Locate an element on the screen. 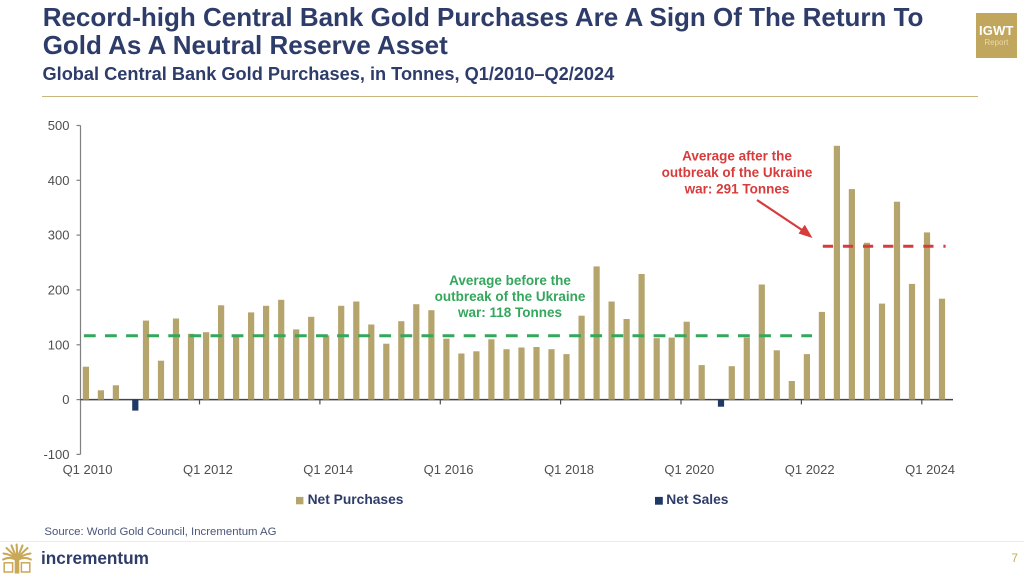 This screenshot has height=575, width=1024. svg-text: Q1 2016 is located at coordinates (449, 469).